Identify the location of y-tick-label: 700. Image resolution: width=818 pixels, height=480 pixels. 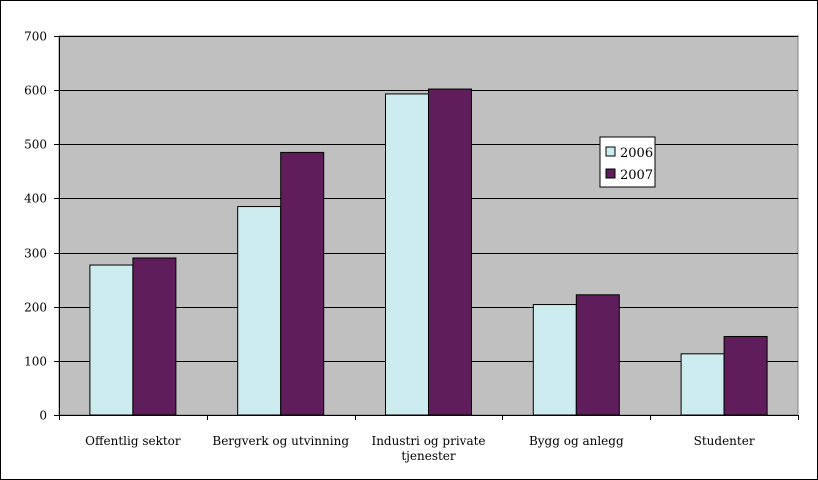
(35, 37).